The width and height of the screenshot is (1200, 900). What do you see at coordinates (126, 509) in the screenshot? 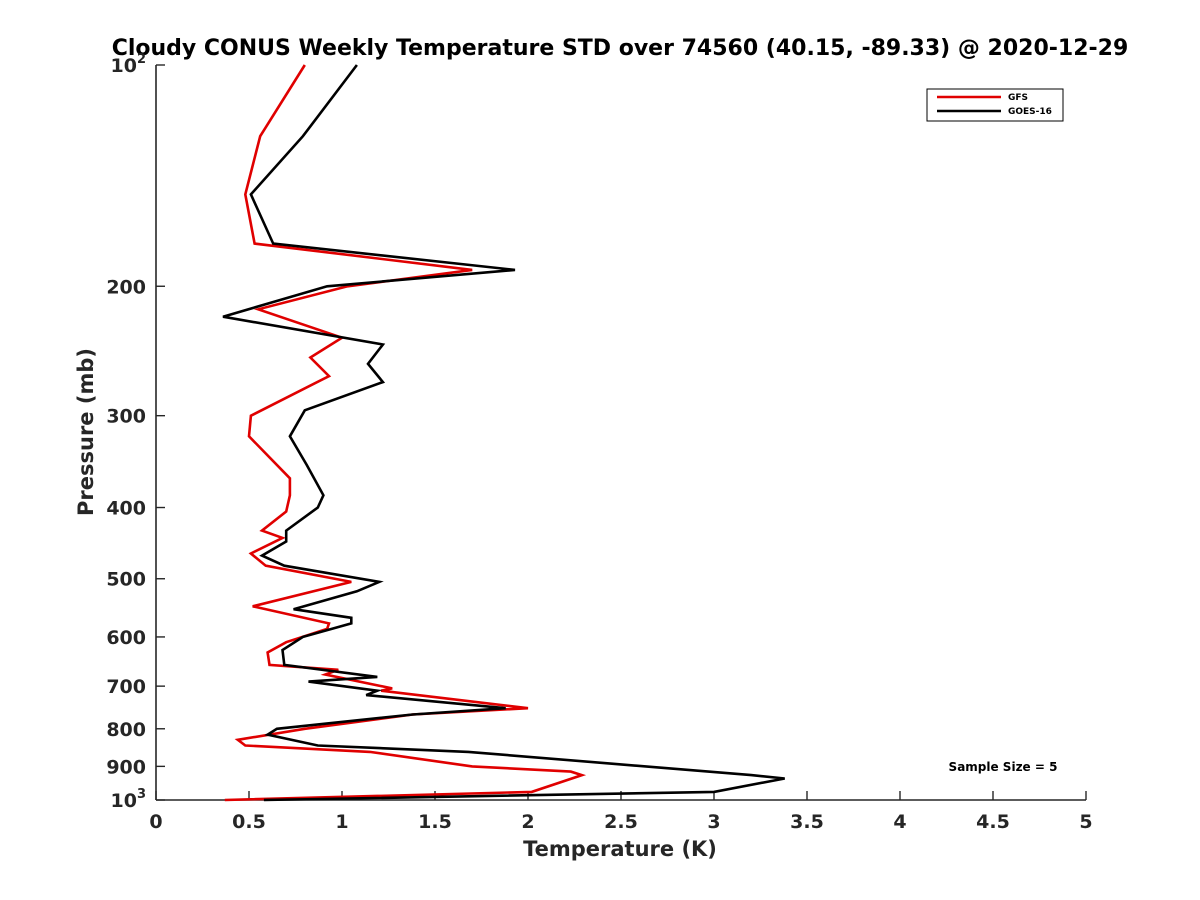
I see `y-tick-label: 400` at bounding box center [126, 509].